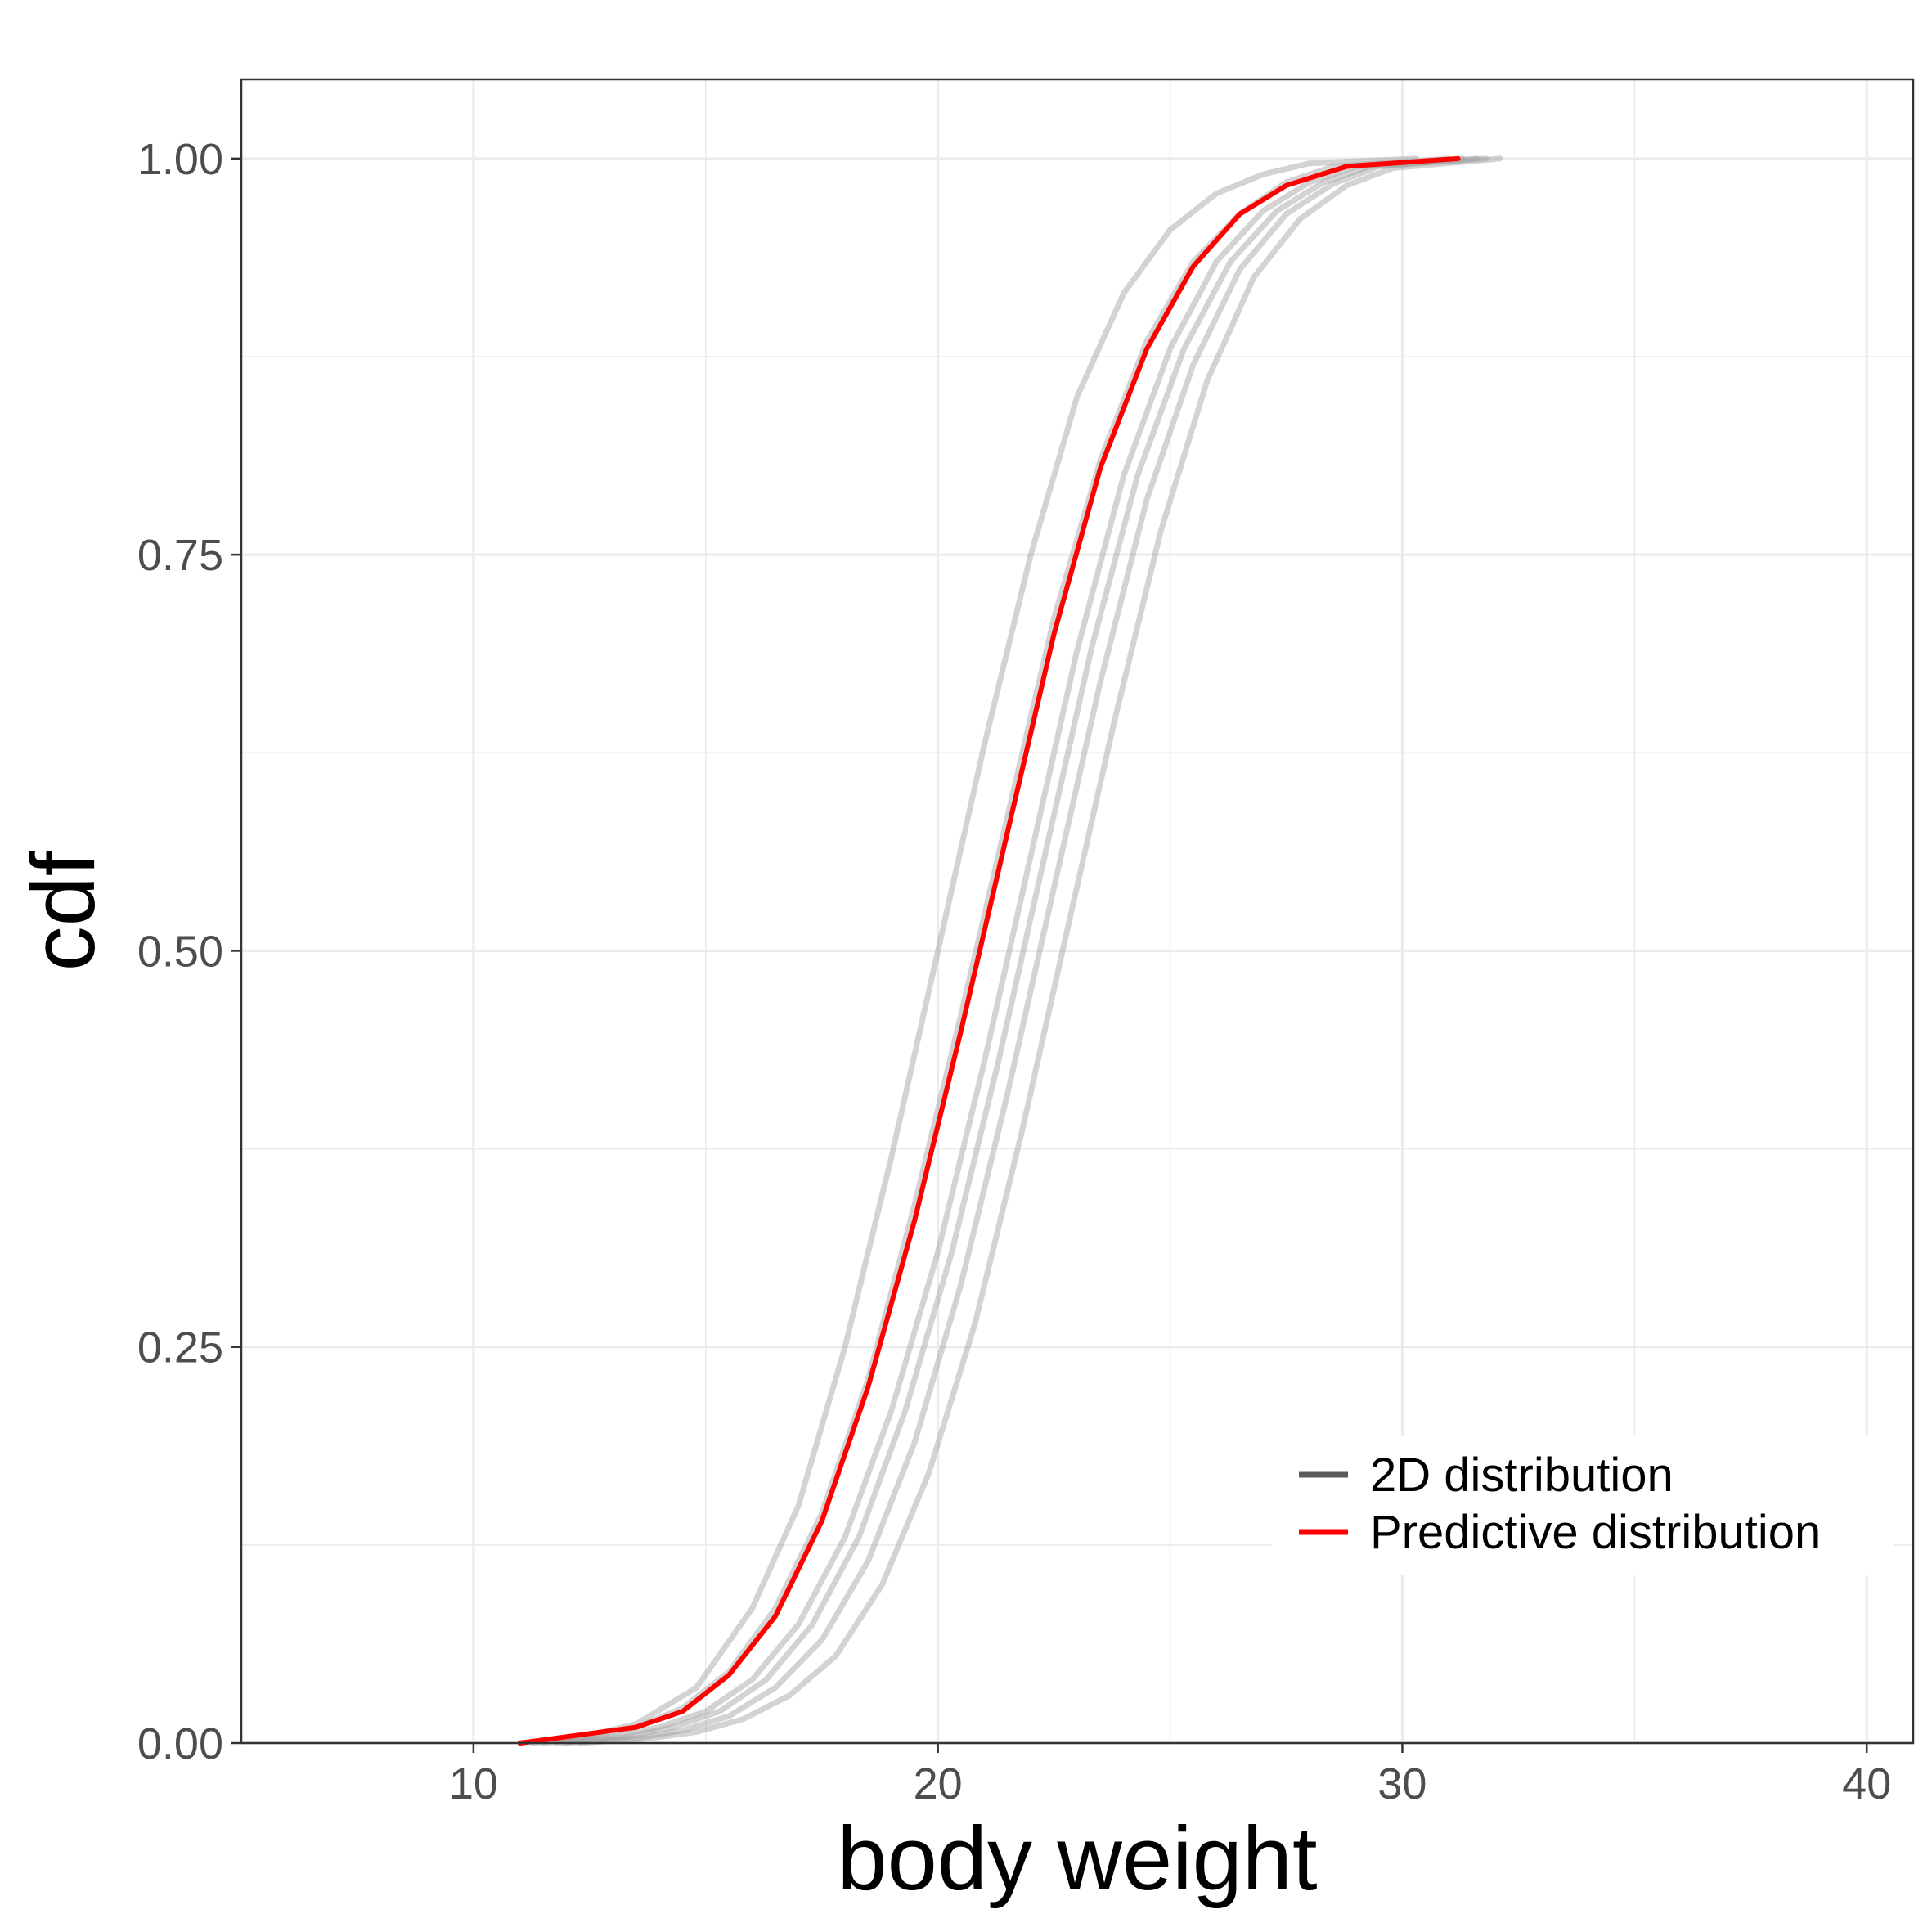 The height and width of the screenshot is (1932, 1932). What do you see at coordinates (180, 952) in the screenshot?
I see `y-tick-label: 0.50` at bounding box center [180, 952].